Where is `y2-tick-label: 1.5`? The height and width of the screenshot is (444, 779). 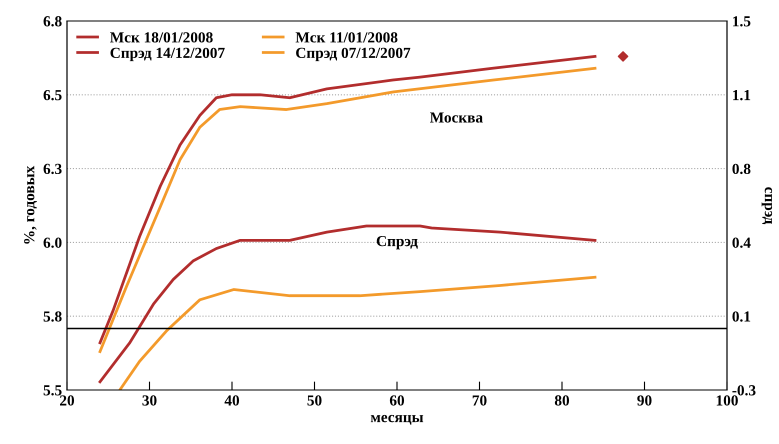 y2-tick-label: 1.5 is located at coordinates (741, 21).